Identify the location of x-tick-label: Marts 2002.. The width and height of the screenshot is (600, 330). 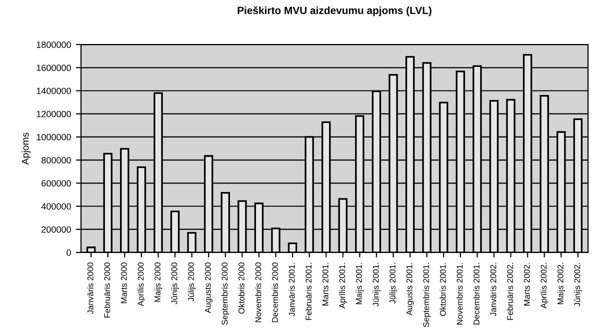
(527, 284).